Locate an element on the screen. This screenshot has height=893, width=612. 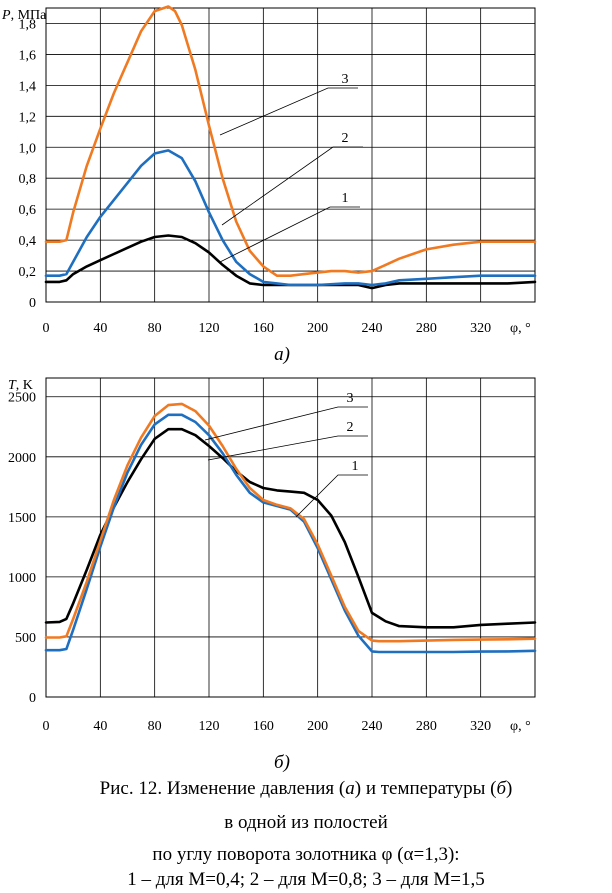
chart2-x-axis-label: φ, ° is located at coordinates (520, 726).